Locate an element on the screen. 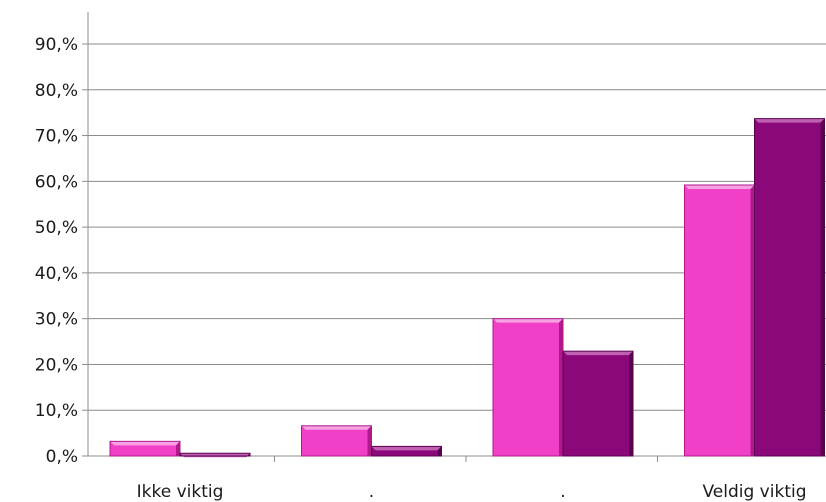  y-tick-label: 60,% is located at coordinates (56, 182).